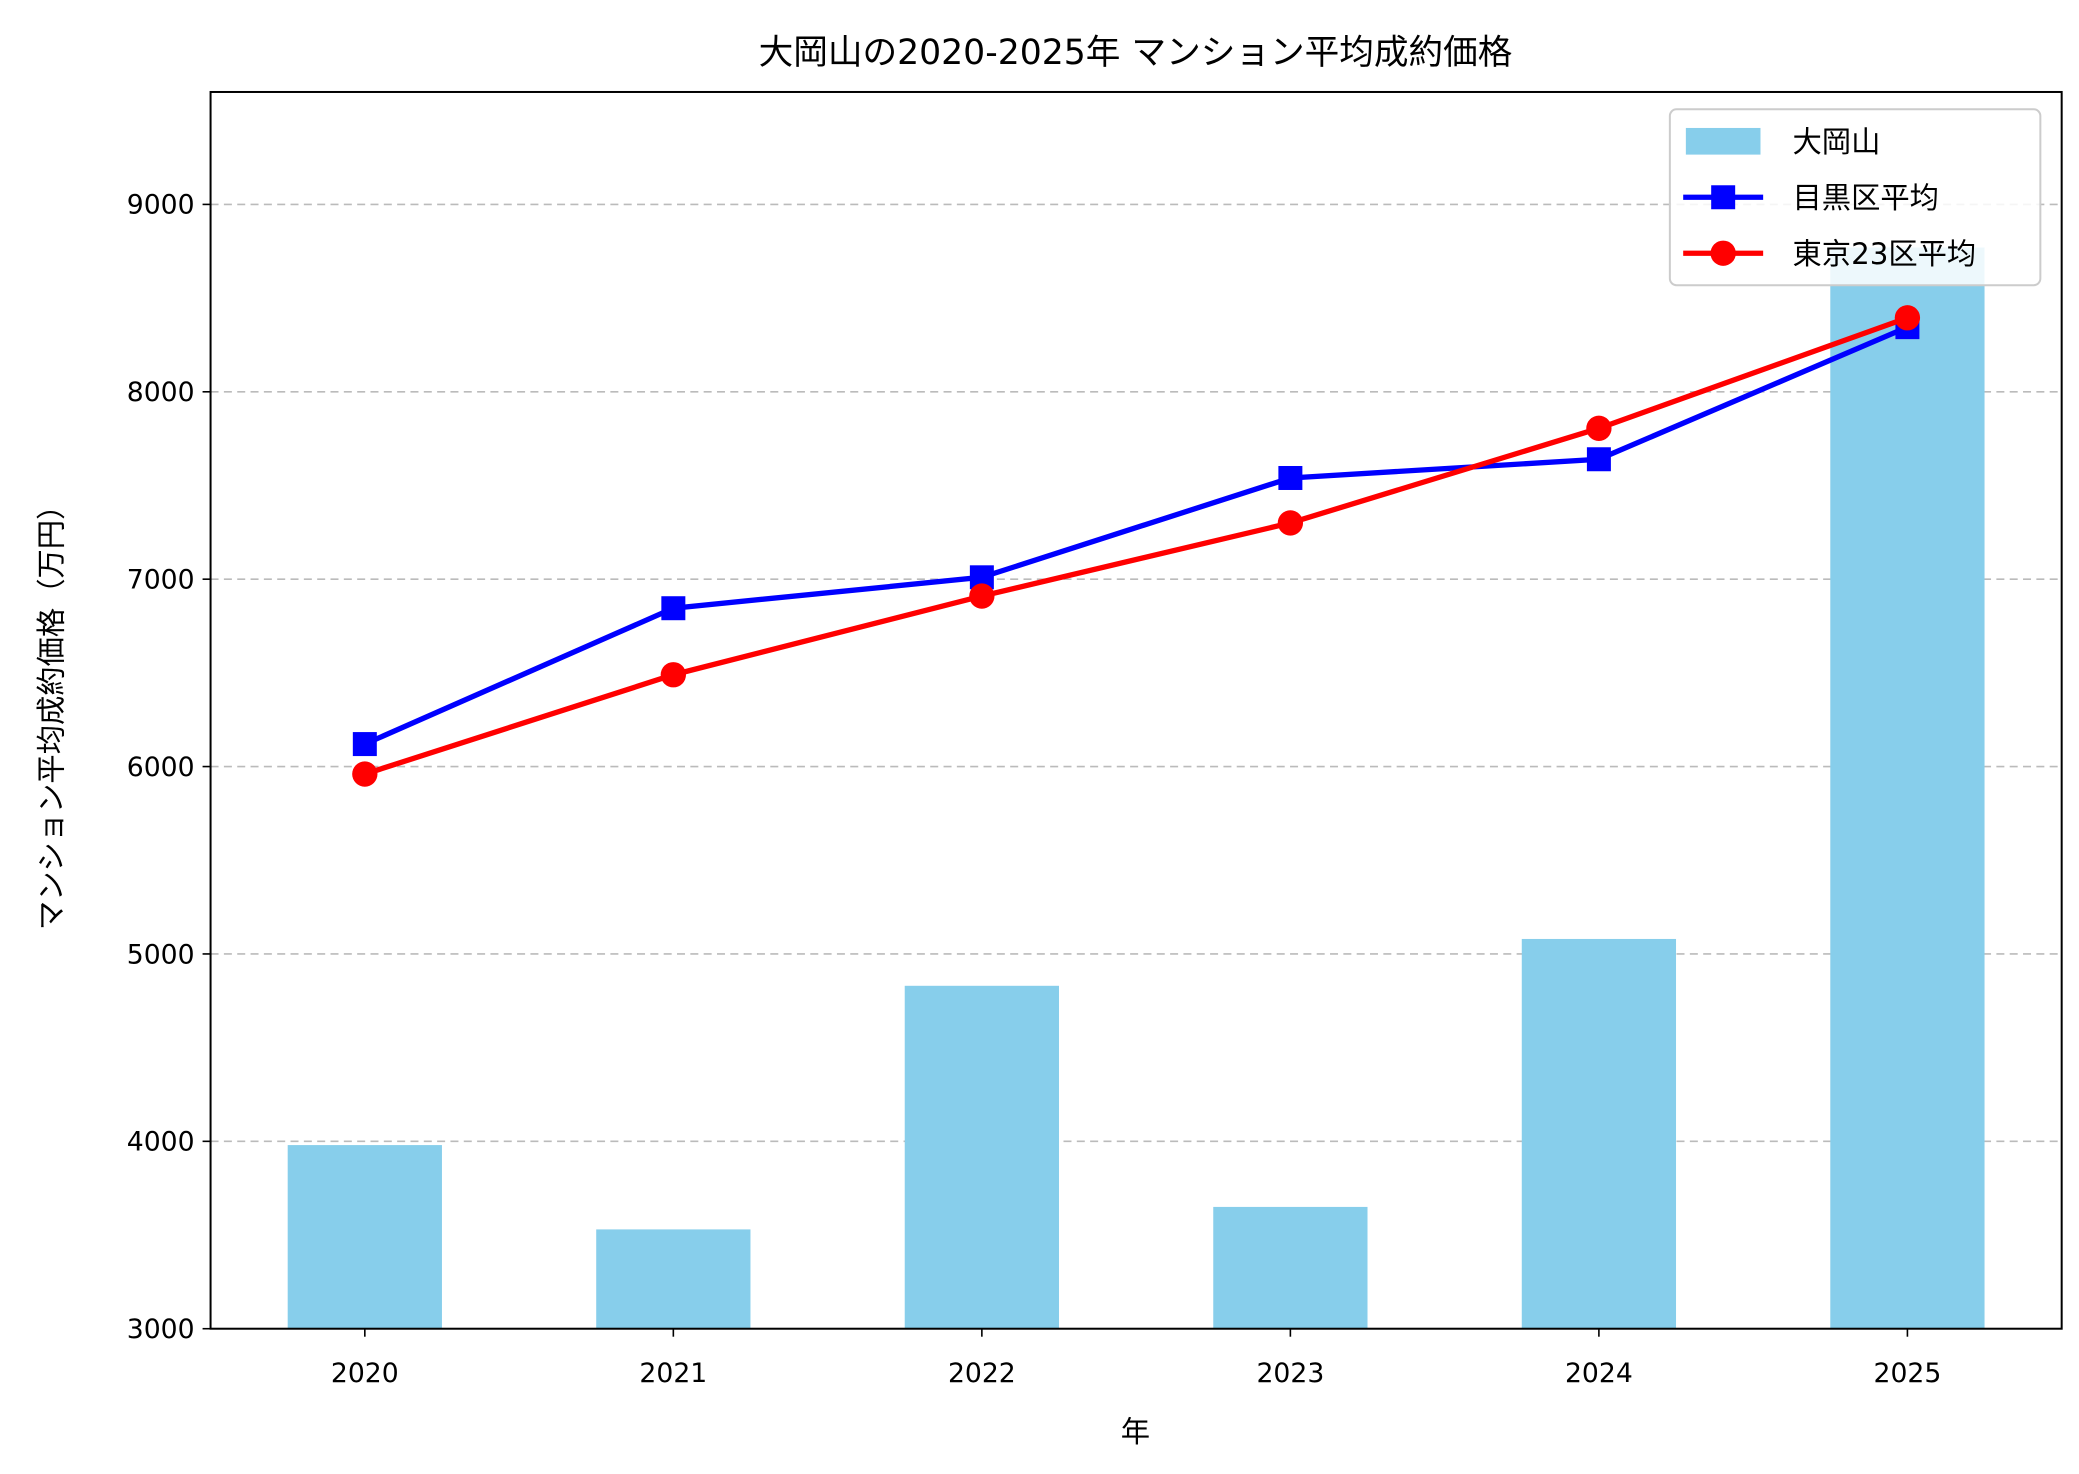 This screenshot has width=2079, height=1474. Describe the element at coordinates (161, 1329) in the screenshot. I see `y-tick-label: 3000` at that location.